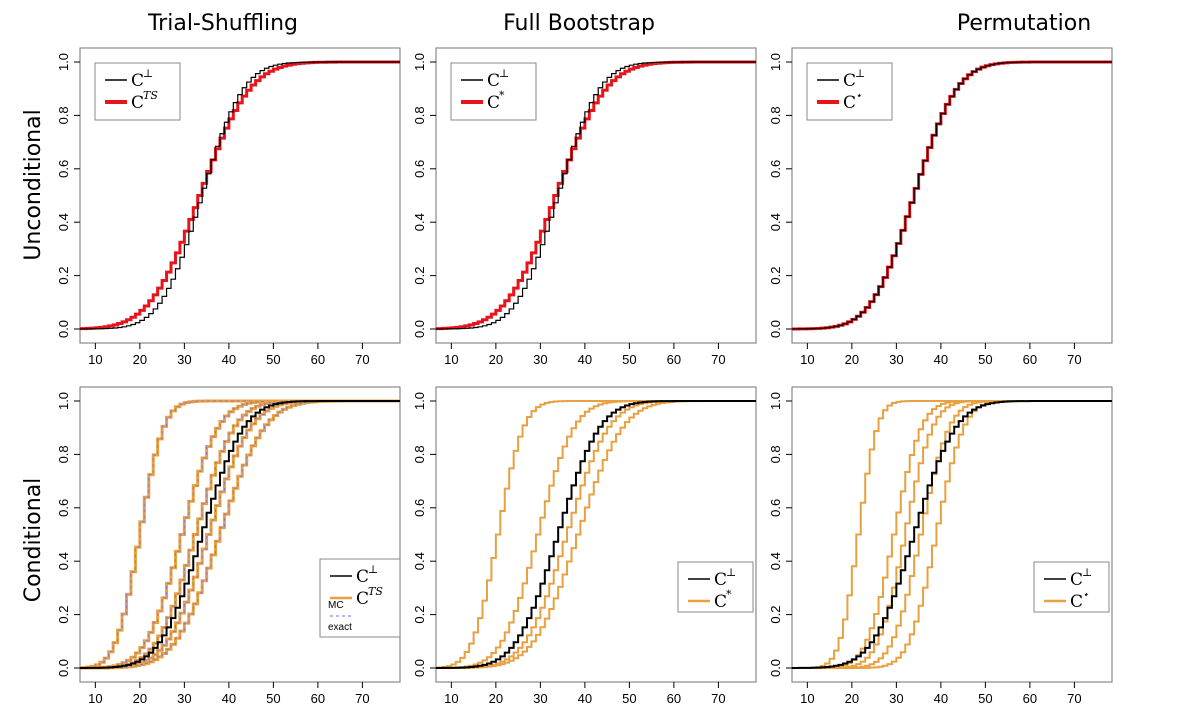 This screenshot has height=717, width=1203. Describe the element at coordinates (222, 23) in the screenshot. I see `column-title-0: Trial-Shuffling` at that location.